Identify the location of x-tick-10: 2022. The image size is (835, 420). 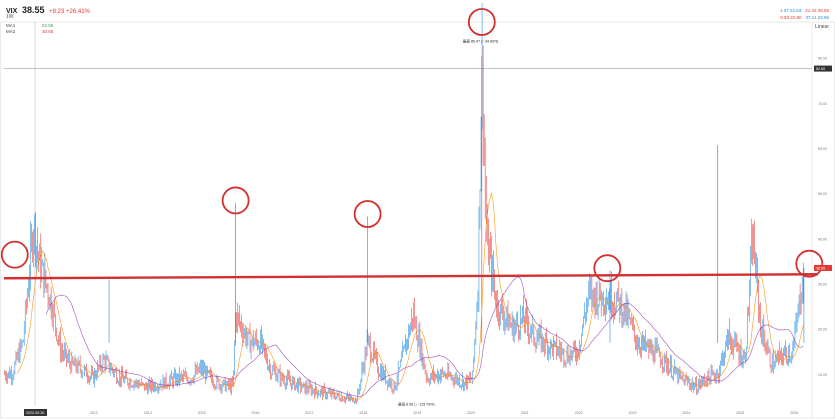
(579, 413).